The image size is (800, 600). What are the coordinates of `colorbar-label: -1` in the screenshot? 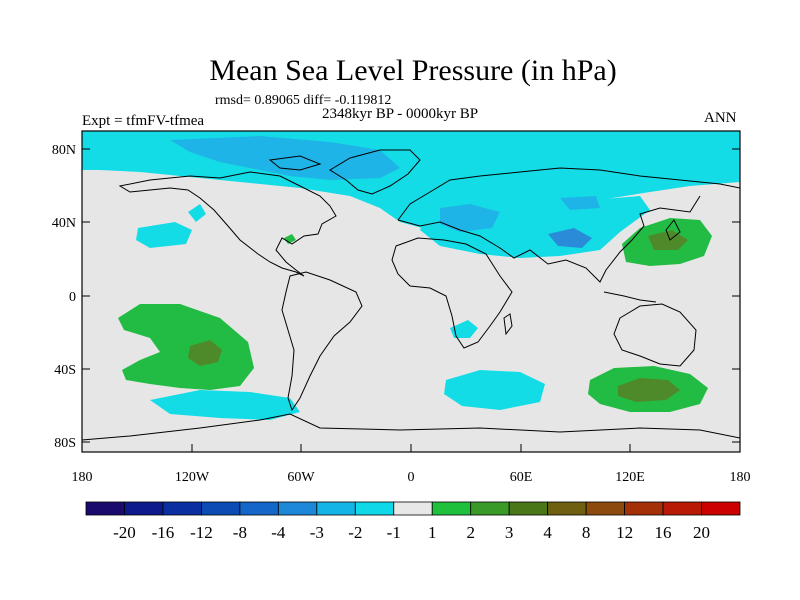 It's located at (394, 532).